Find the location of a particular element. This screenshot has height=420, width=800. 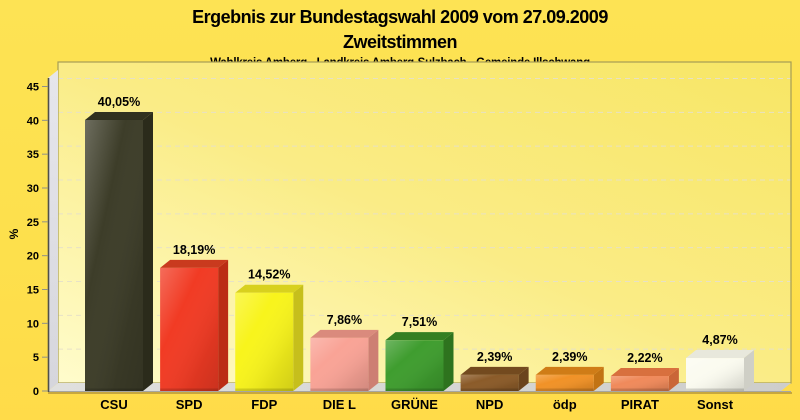

bar-pirat is located at coordinates (644, 379).